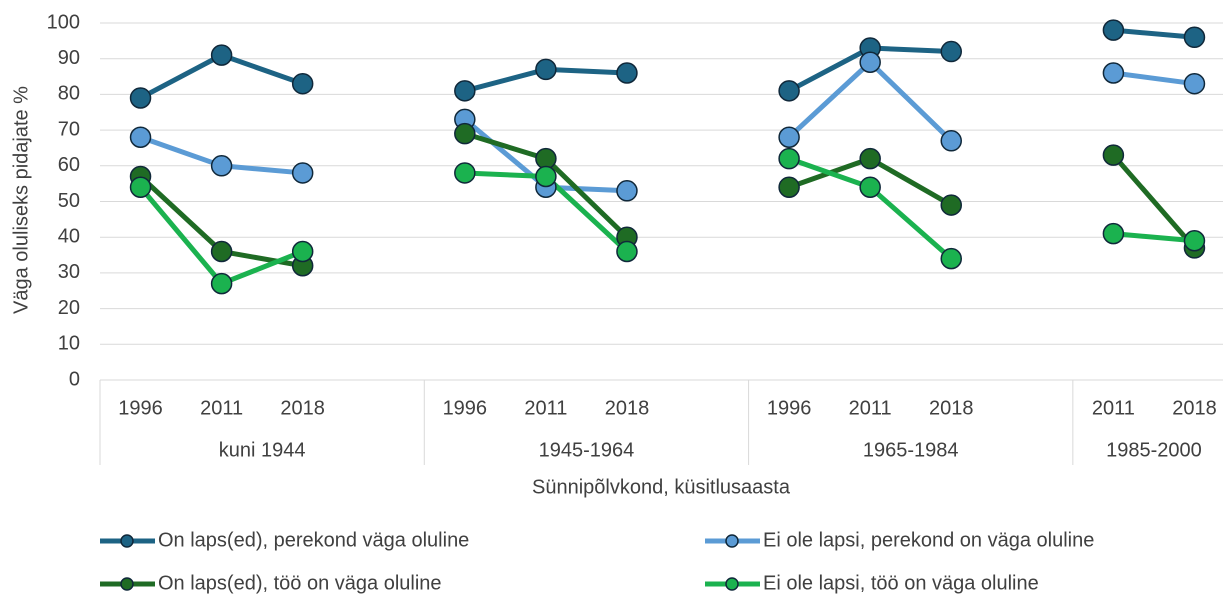  Describe the element at coordinates (901, 583) in the screenshot. I see `legend-label: Ei ole lapsi, töö on väga oluline` at that location.